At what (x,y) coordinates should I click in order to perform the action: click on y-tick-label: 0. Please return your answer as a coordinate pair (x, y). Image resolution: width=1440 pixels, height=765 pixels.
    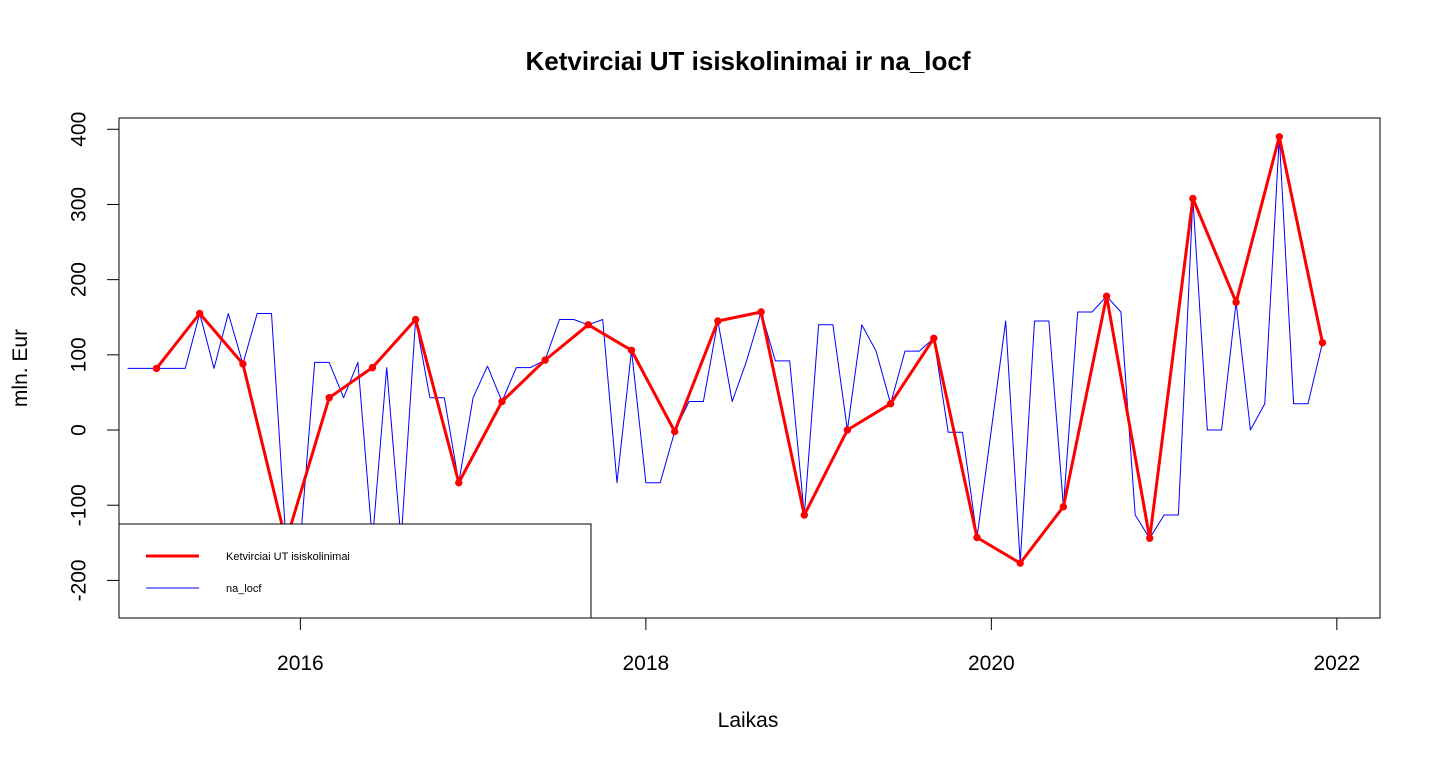
    Looking at the image, I should click on (79, 430).